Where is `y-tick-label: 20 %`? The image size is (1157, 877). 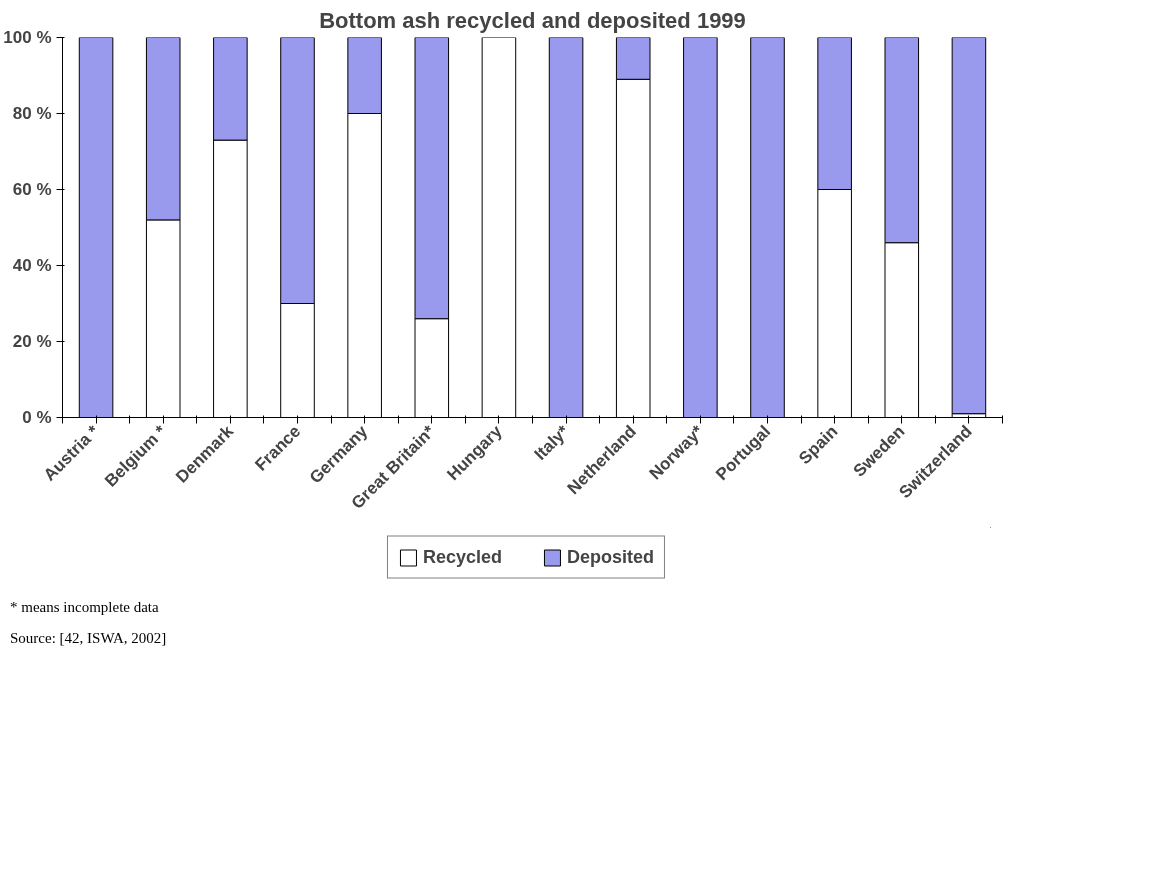
y-tick-label: 20 % is located at coordinates (32, 341).